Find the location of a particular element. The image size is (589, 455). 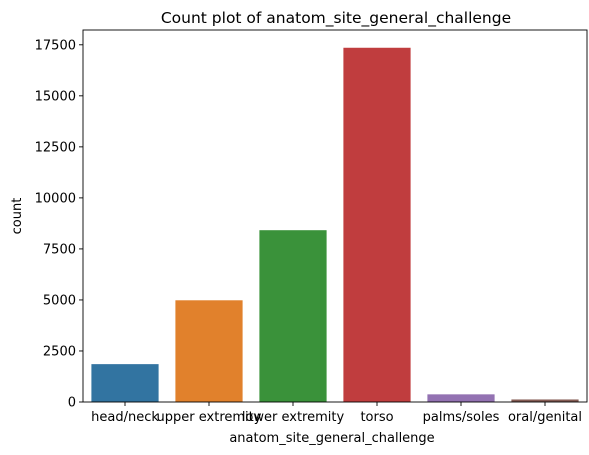

bar-palms-soles is located at coordinates (461, 398).